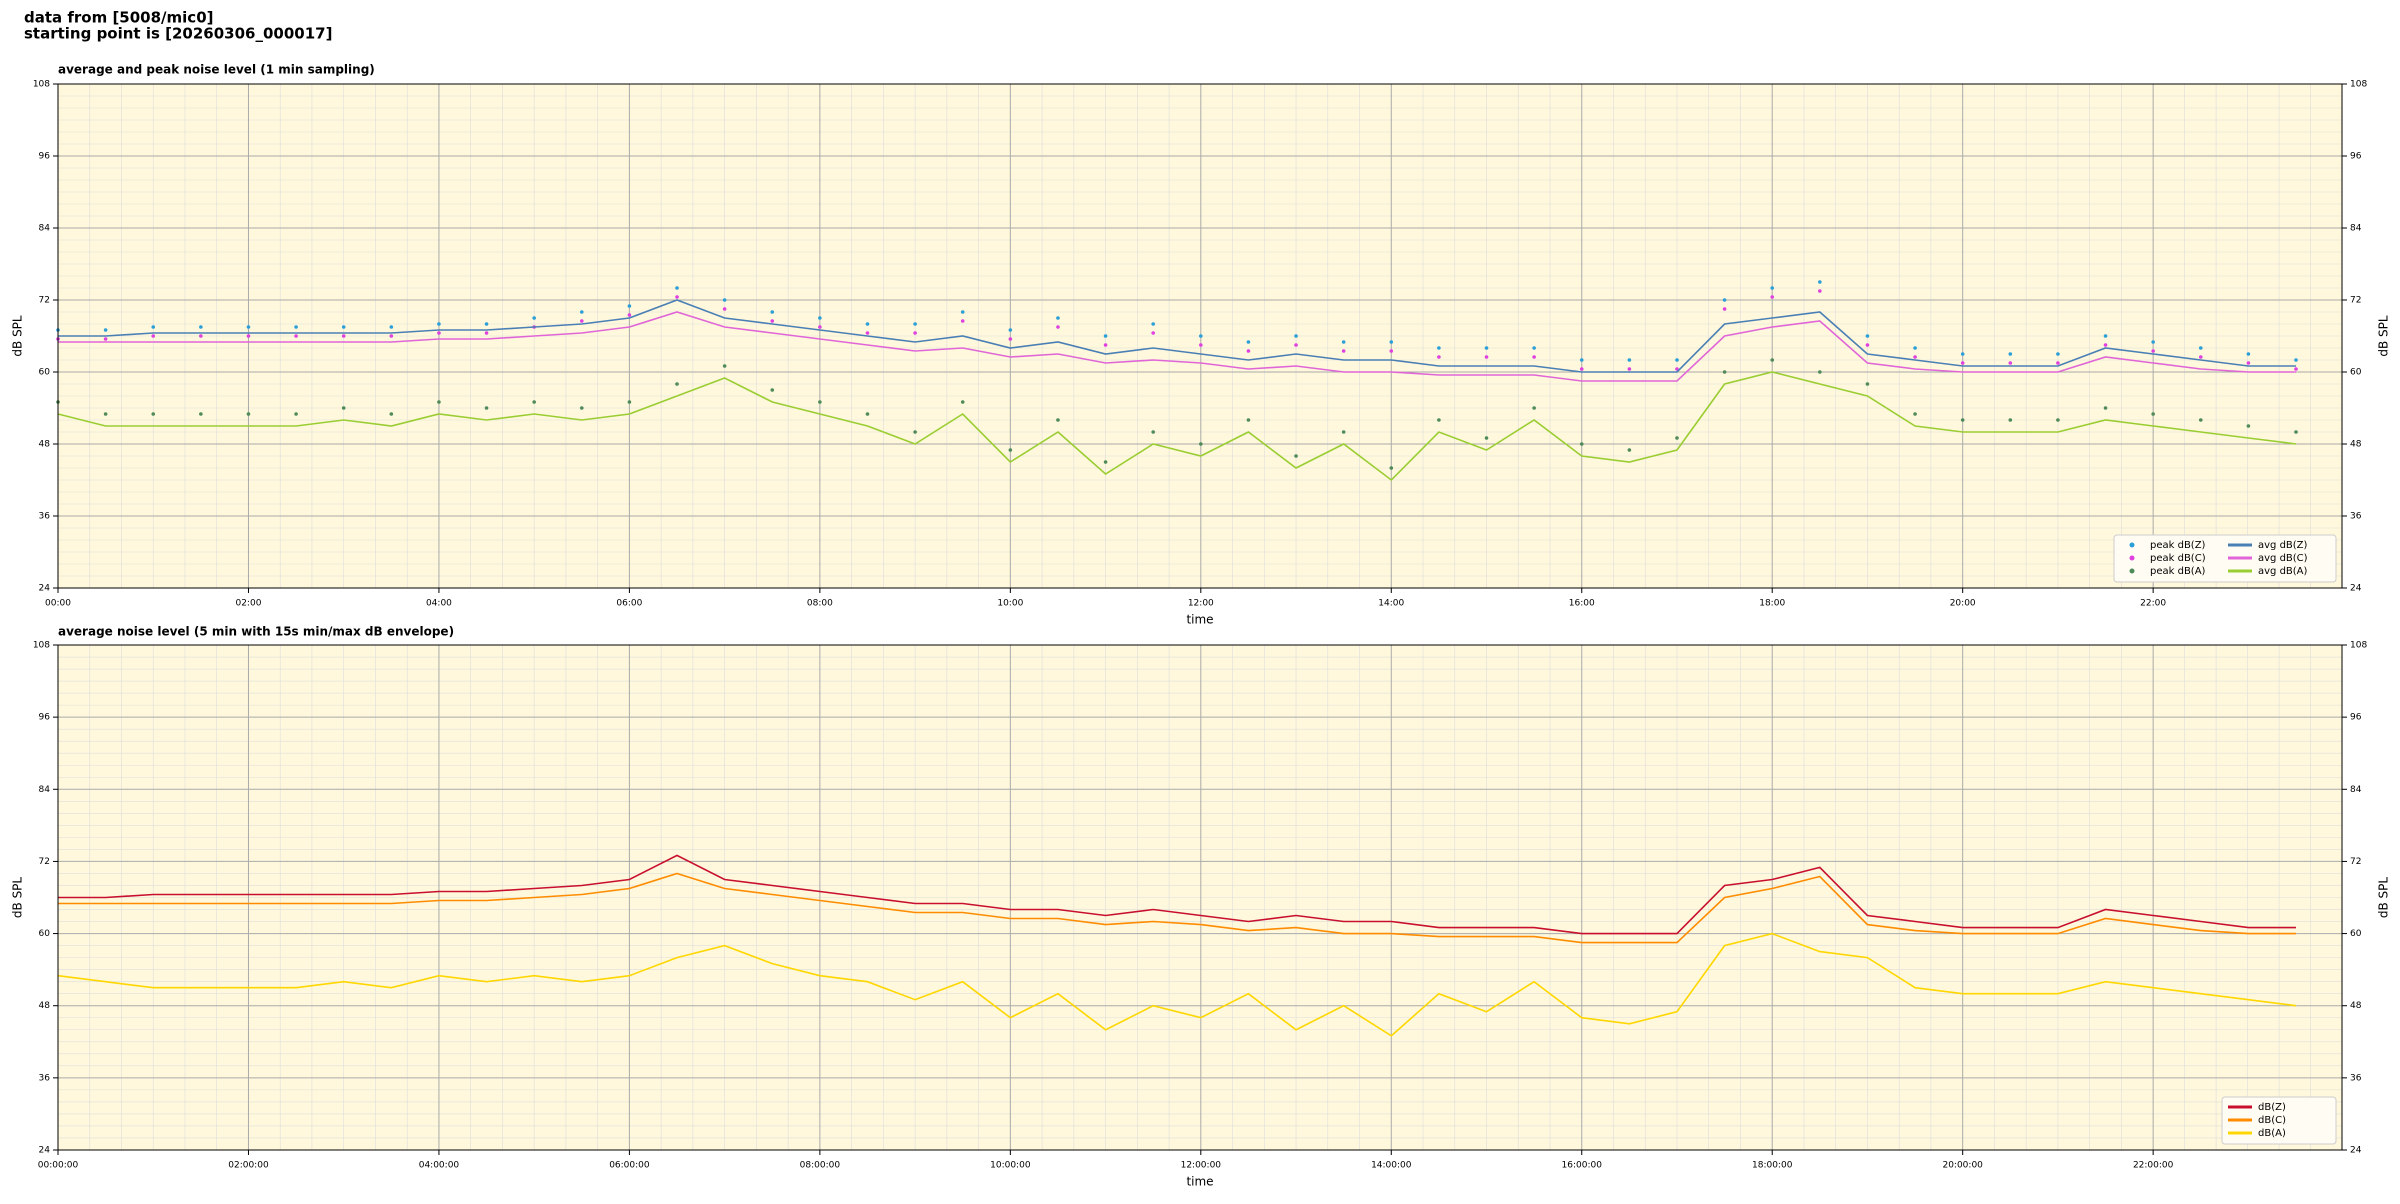 Image resolution: width=2400 pixels, height=1204 pixels. I want to click on legend-label: avg dB(C), so click(2283, 558).